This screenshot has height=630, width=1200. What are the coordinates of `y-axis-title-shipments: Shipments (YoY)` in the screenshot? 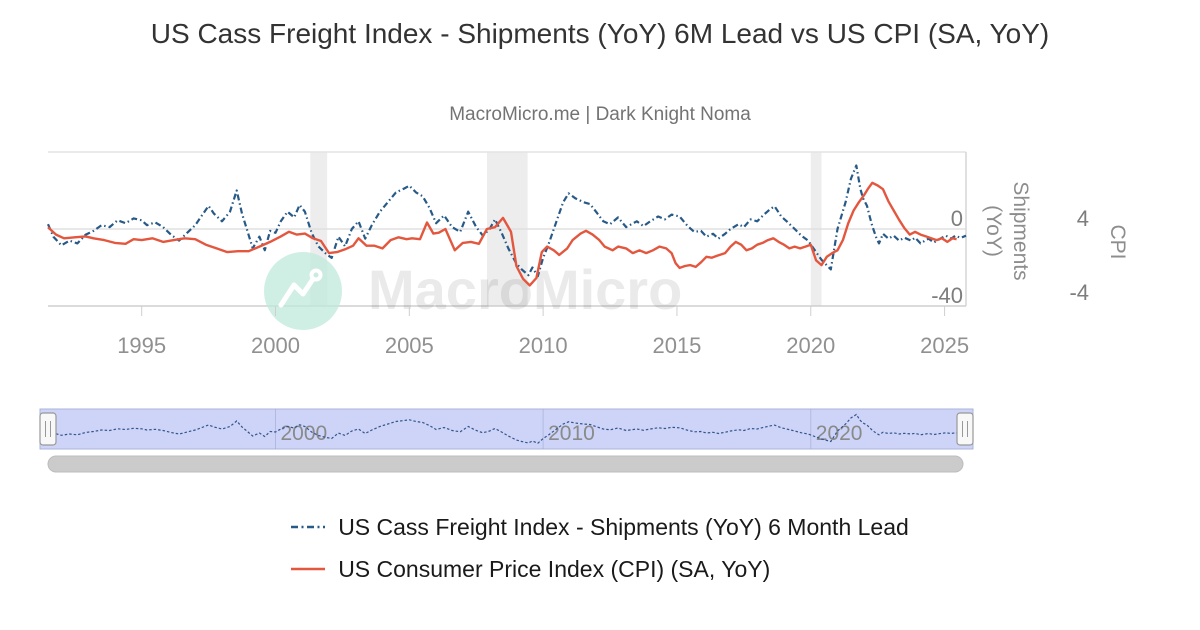 It's located at (1007, 231).